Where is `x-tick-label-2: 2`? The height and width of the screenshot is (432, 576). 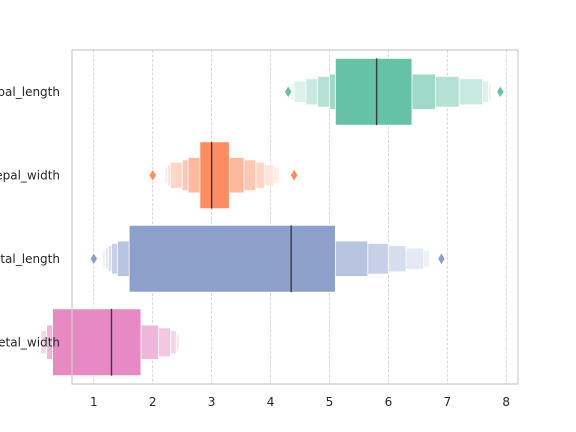 x-tick-label-2: 2 is located at coordinates (153, 402).